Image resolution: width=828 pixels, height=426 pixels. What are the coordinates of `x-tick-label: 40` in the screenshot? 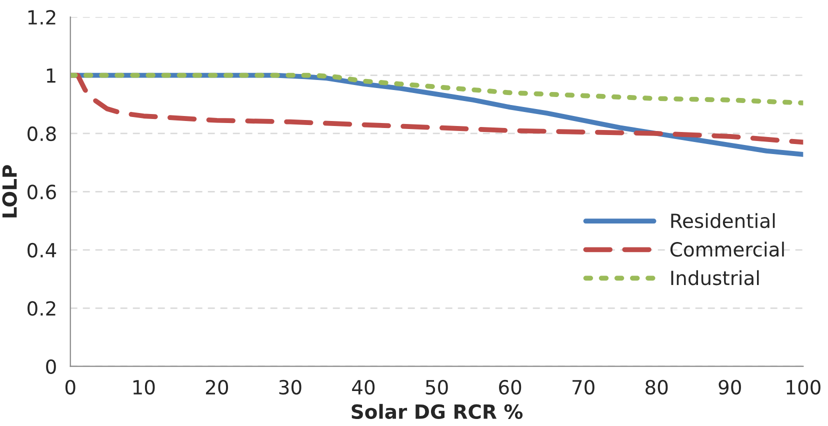 It's located at (363, 387).